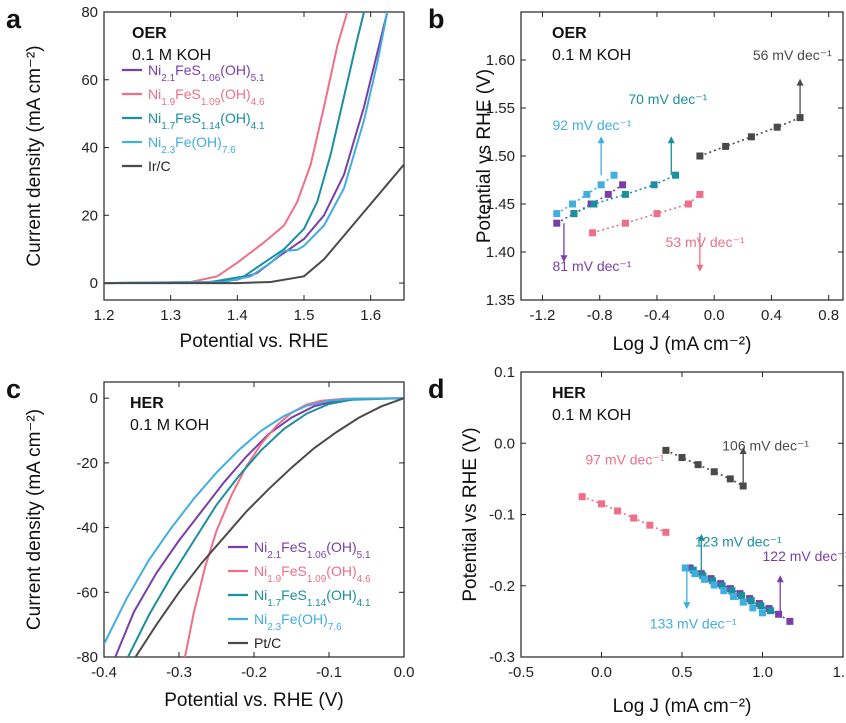 The height and width of the screenshot is (723, 846). What do you see at coordinates (206, 73) in the screenshot?
I see `legend-label: Ni2.1FeS1.06(OH)5.1` at bounding box center [206, 73].